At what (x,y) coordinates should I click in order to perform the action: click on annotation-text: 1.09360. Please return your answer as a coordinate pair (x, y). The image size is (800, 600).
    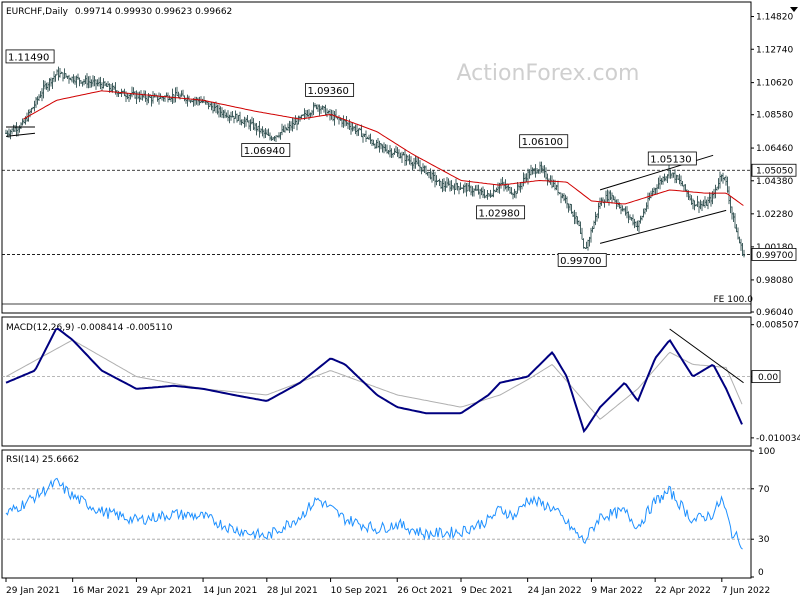
    Looking at the image, I should click on (328, 91).